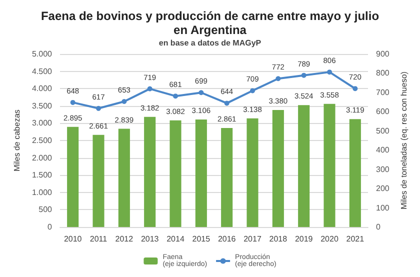 This screenshot has width=420, height=277. I want to click on y2-tick-label: 600, so click(383, 111).